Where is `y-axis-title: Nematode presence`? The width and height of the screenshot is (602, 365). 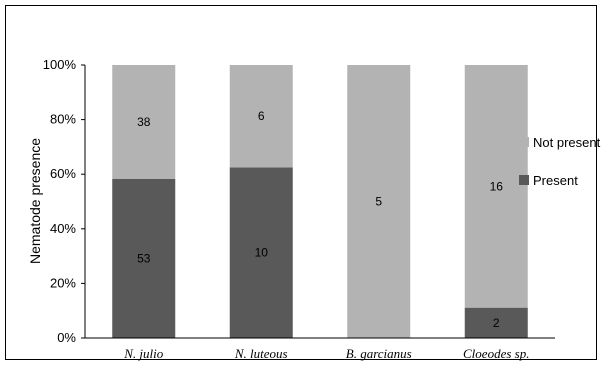 y-axis-title: Nematode presence is located at coordinates (35, 201).